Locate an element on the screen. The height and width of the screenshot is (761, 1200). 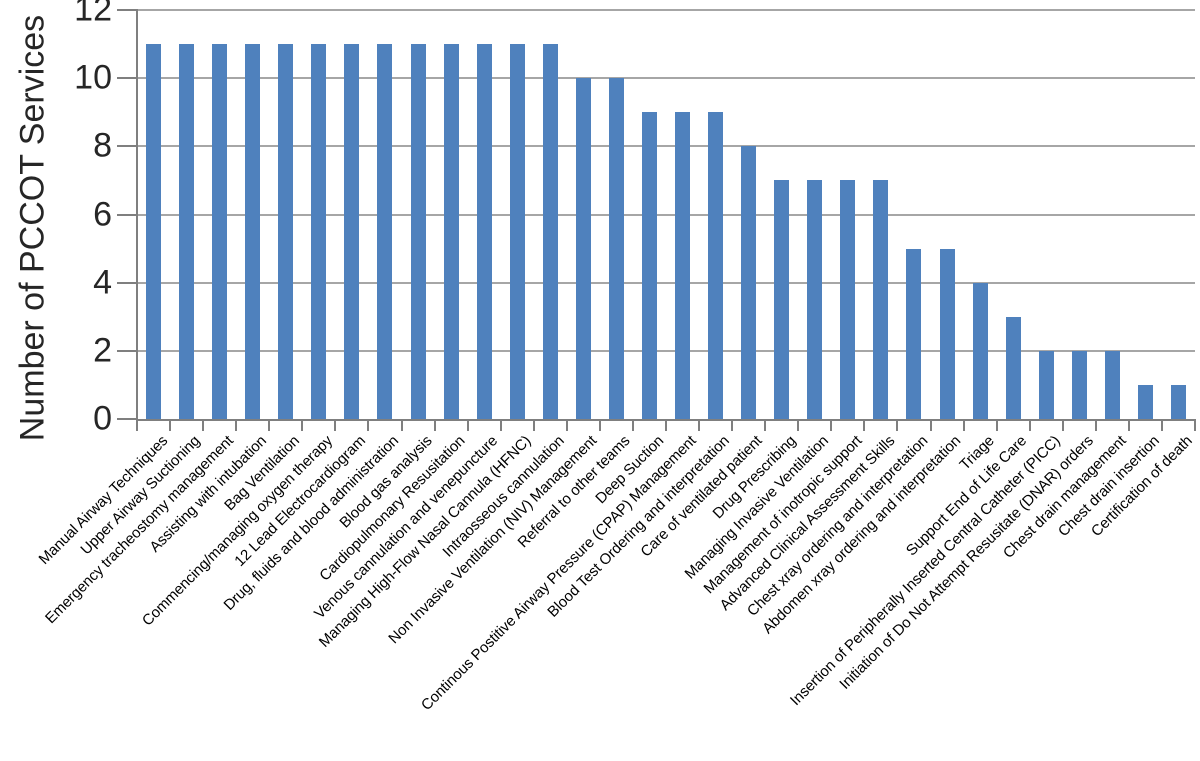
y-tick-label: 4 is located at coordinates (102, 281).